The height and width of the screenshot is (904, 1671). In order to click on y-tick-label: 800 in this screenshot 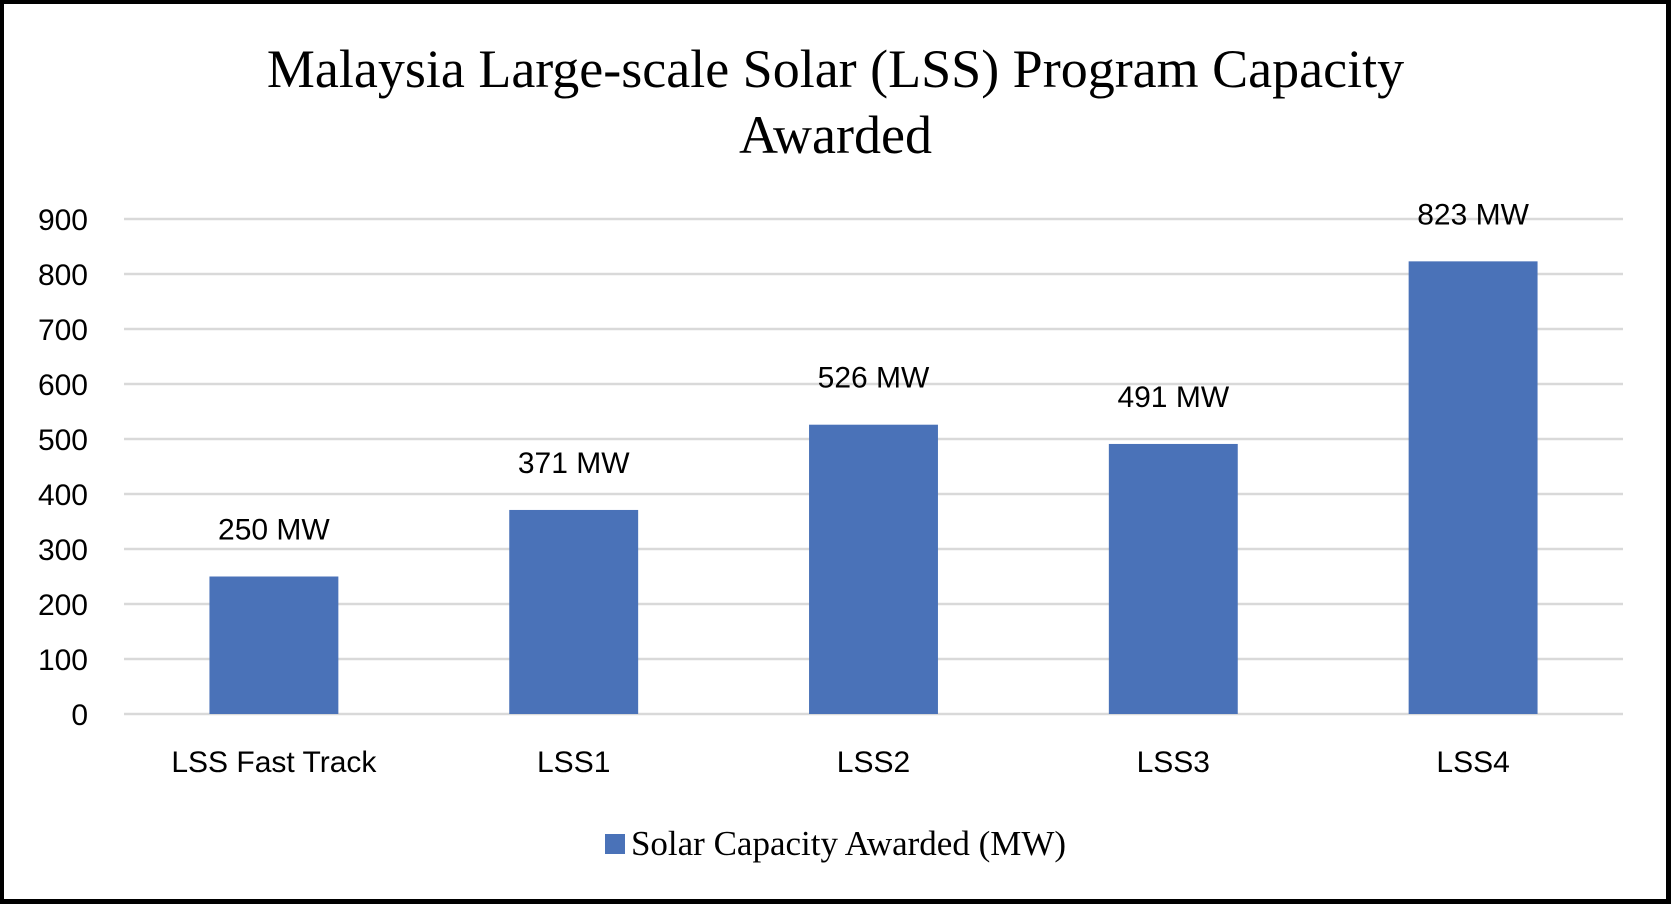, I will do `click(63, 275)`.